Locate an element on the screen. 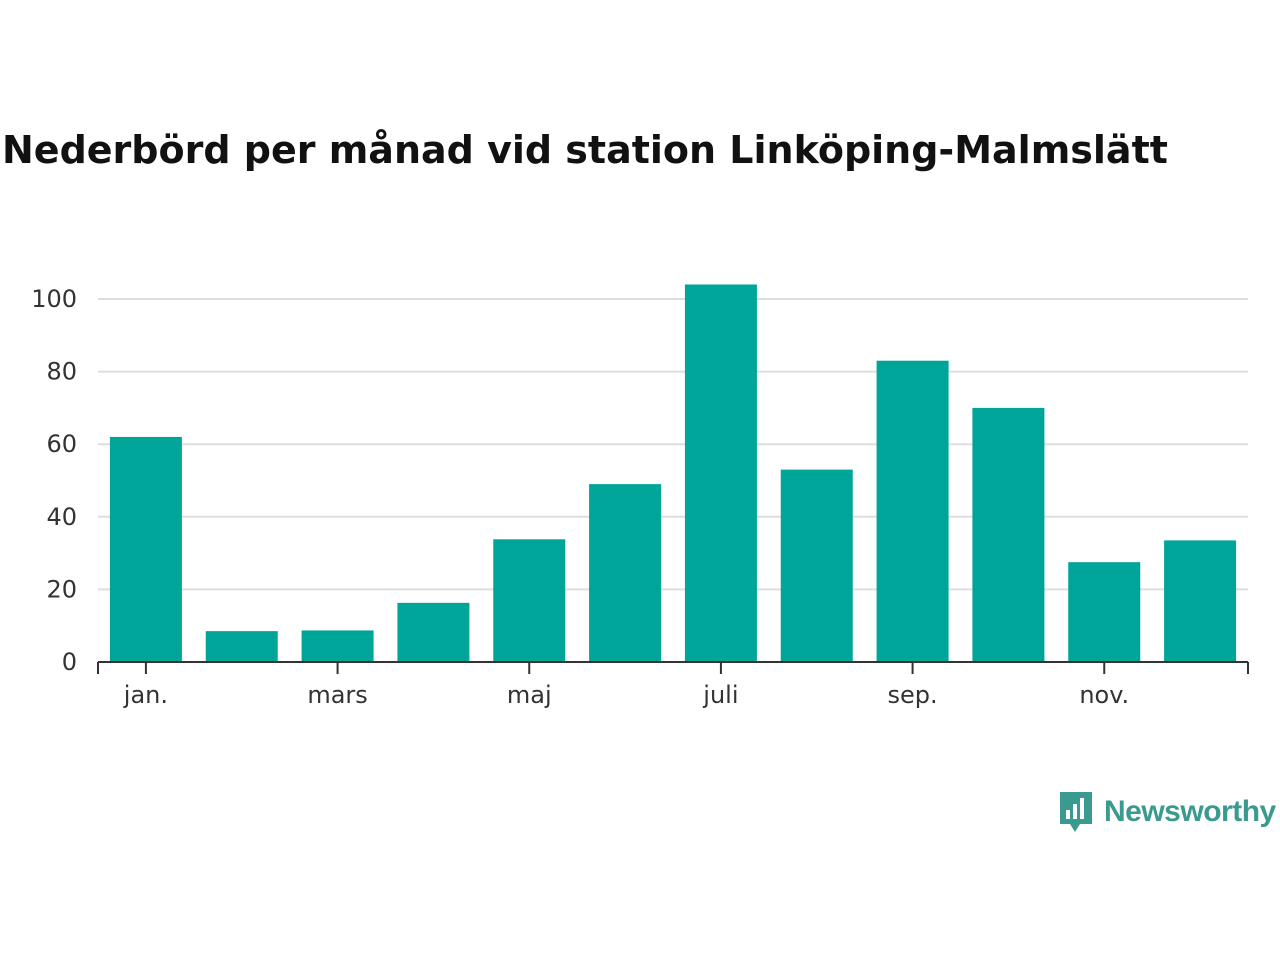  bar-jan is located at coordinates (145, 549).